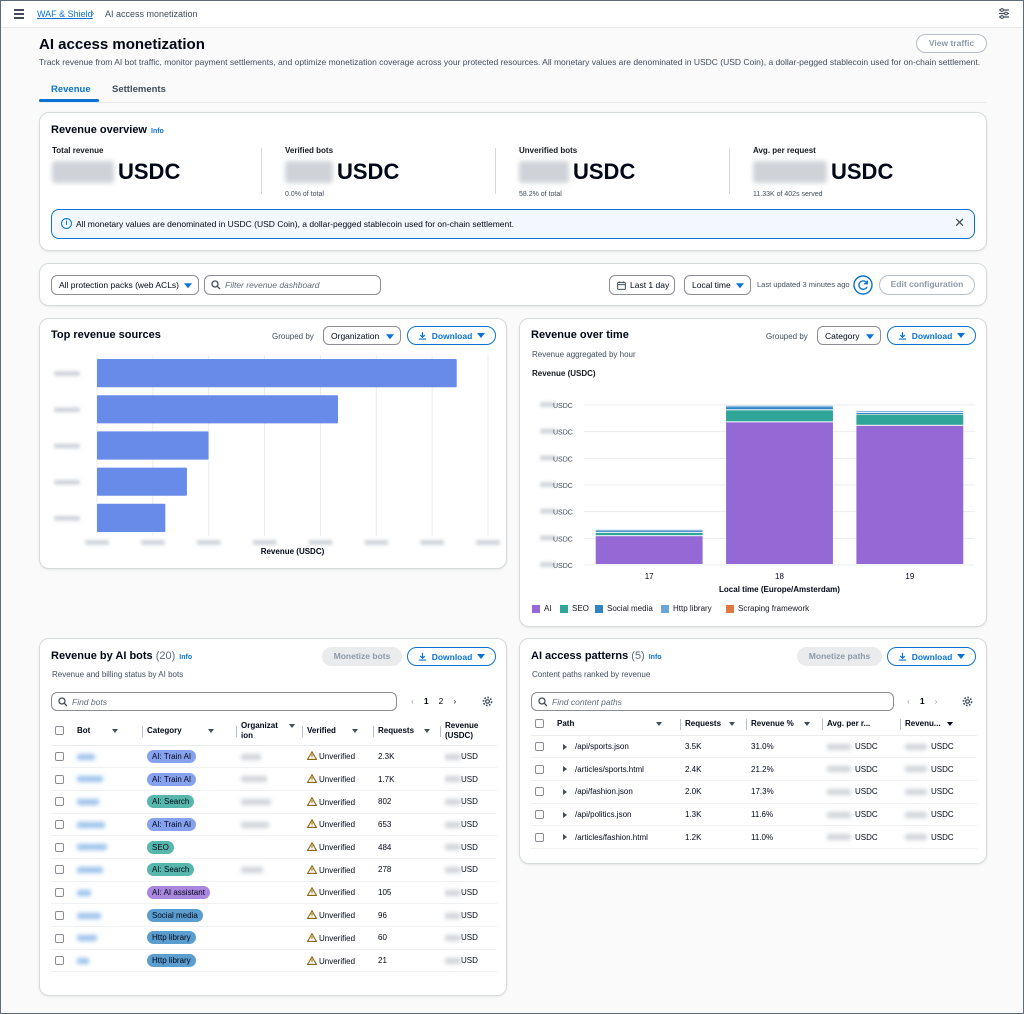 The height and width of the screenshot is (1014, 1024). What do you see at coordinates (574, 608) in the screenshot?
I see `legend-item: SEO` at bounding box center [574, 608].